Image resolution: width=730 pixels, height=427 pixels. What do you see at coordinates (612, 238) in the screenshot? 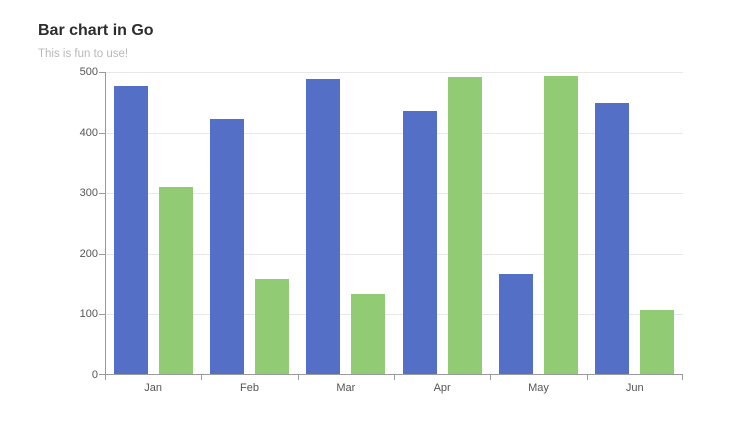
I see `bar-jun-blue` at bounding box center [612, 238].